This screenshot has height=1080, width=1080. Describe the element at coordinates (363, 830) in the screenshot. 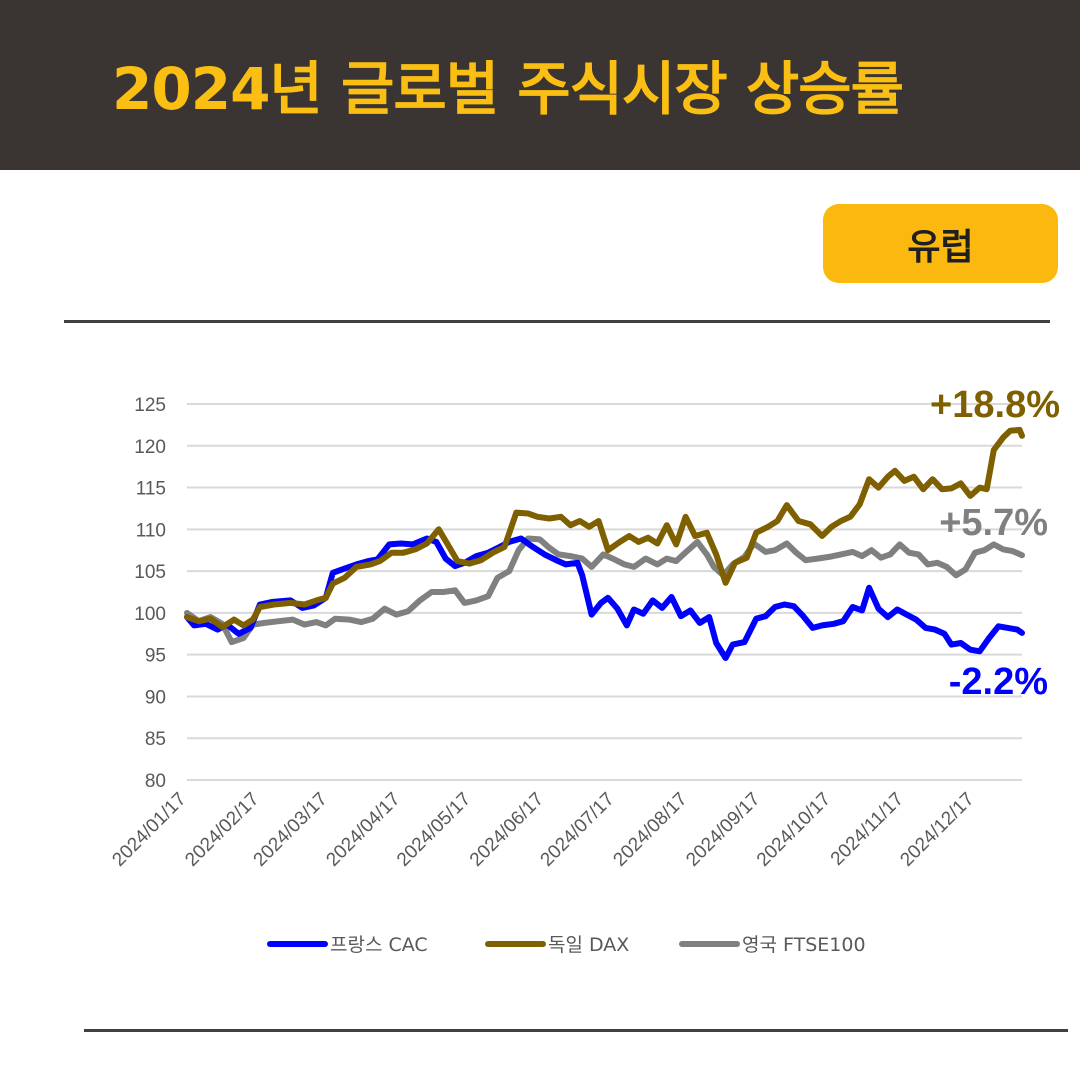

I see `x-tick-label: 2024/04/17` at that location.